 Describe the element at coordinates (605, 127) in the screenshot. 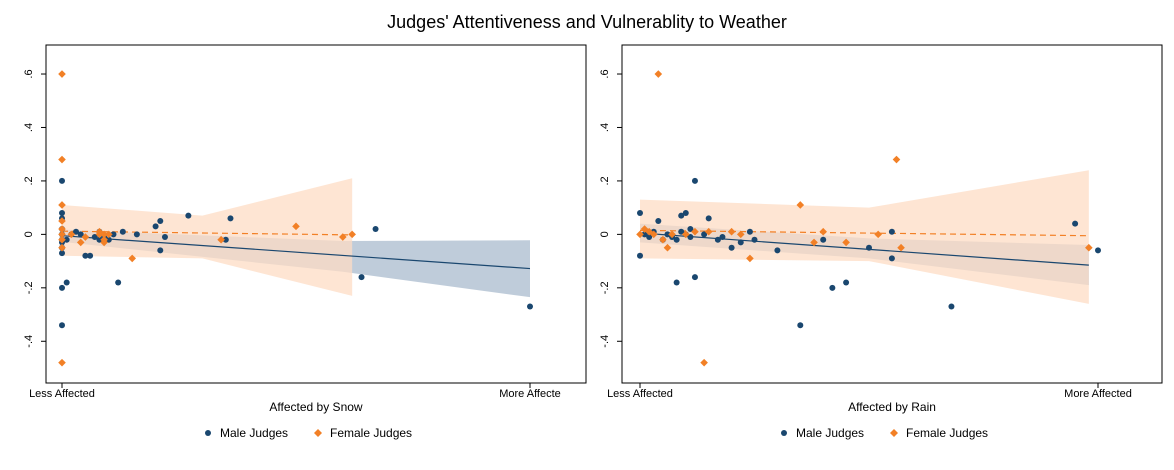

I see `y-tick-label: .4` at that location.